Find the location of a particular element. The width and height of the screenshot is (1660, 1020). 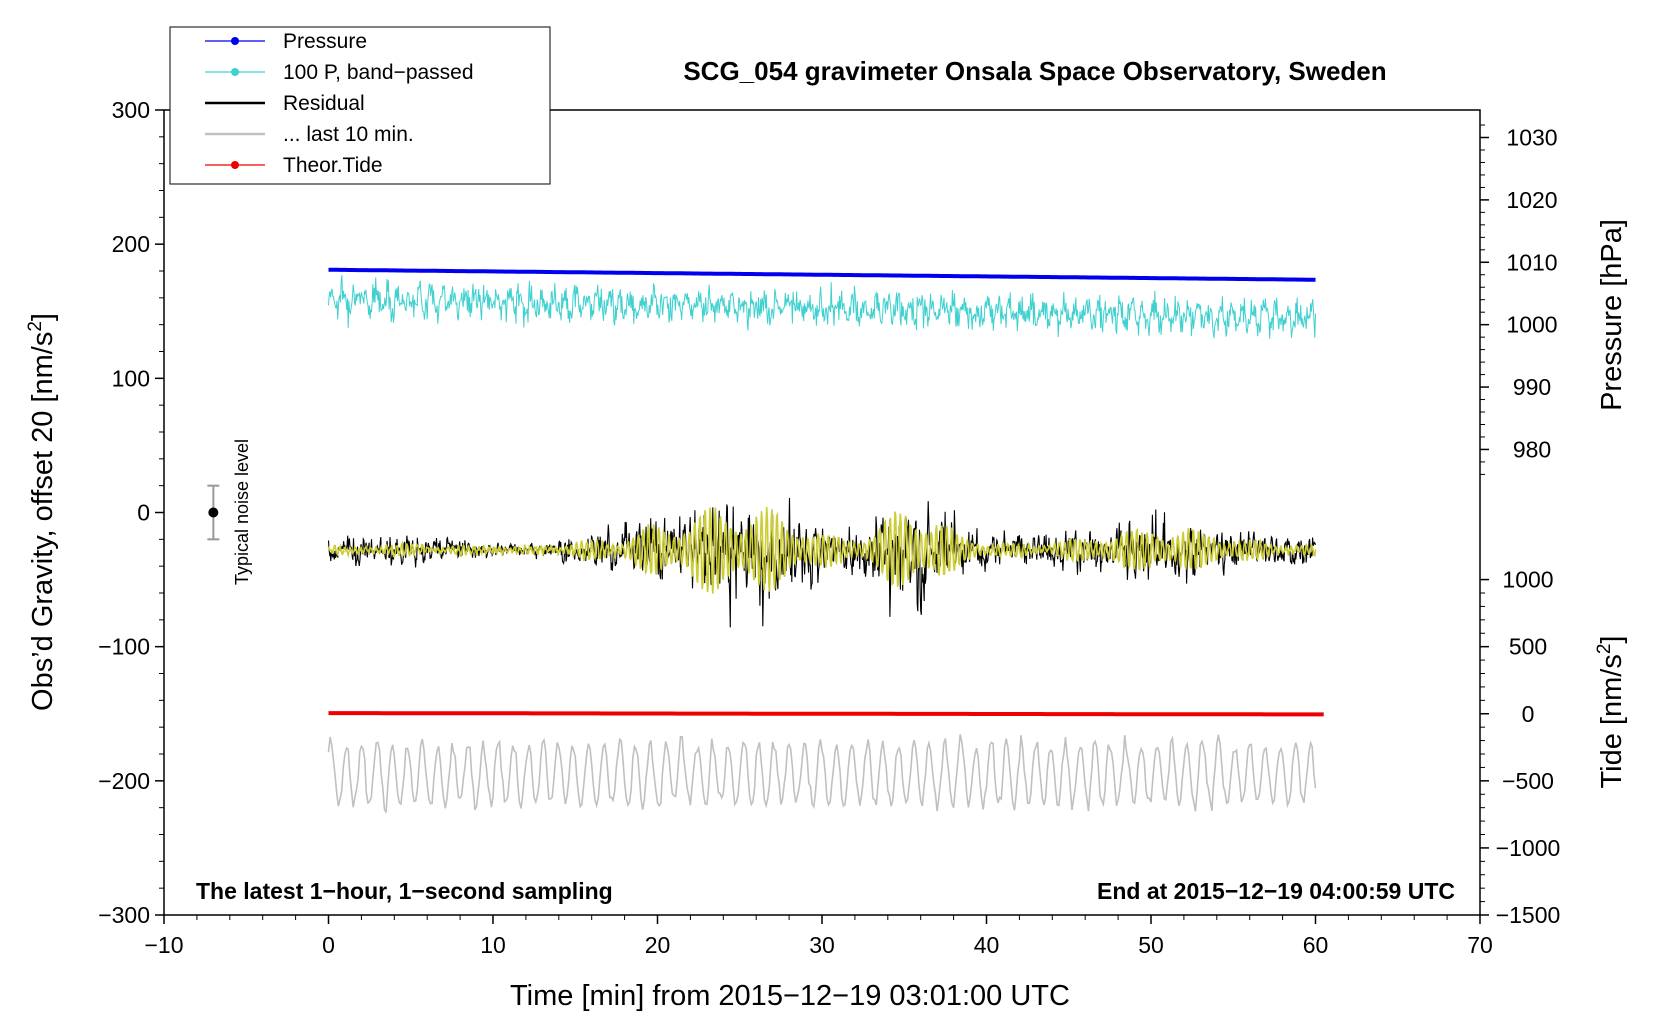

x-tick-label: 50 is located at coordinates (1151, 945).